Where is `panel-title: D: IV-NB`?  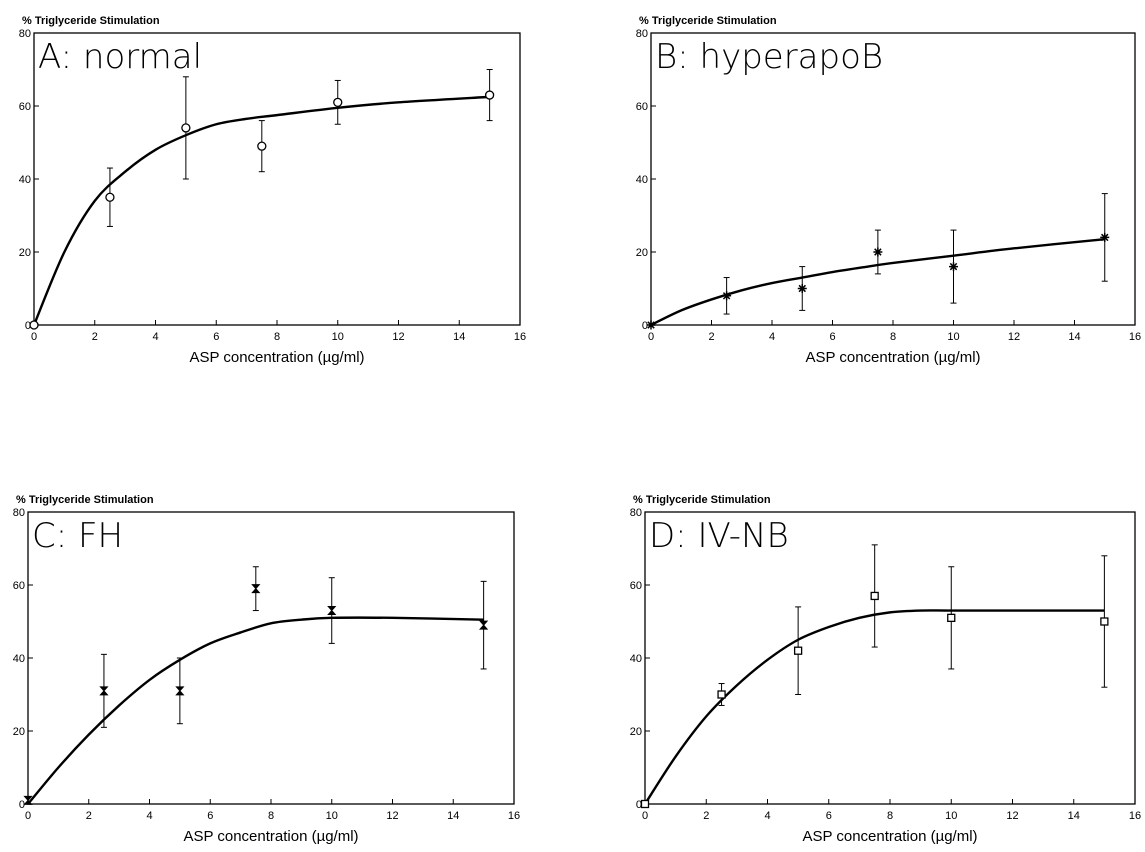
panel-title: D: IV-NB is located at coordinates (719, 536).